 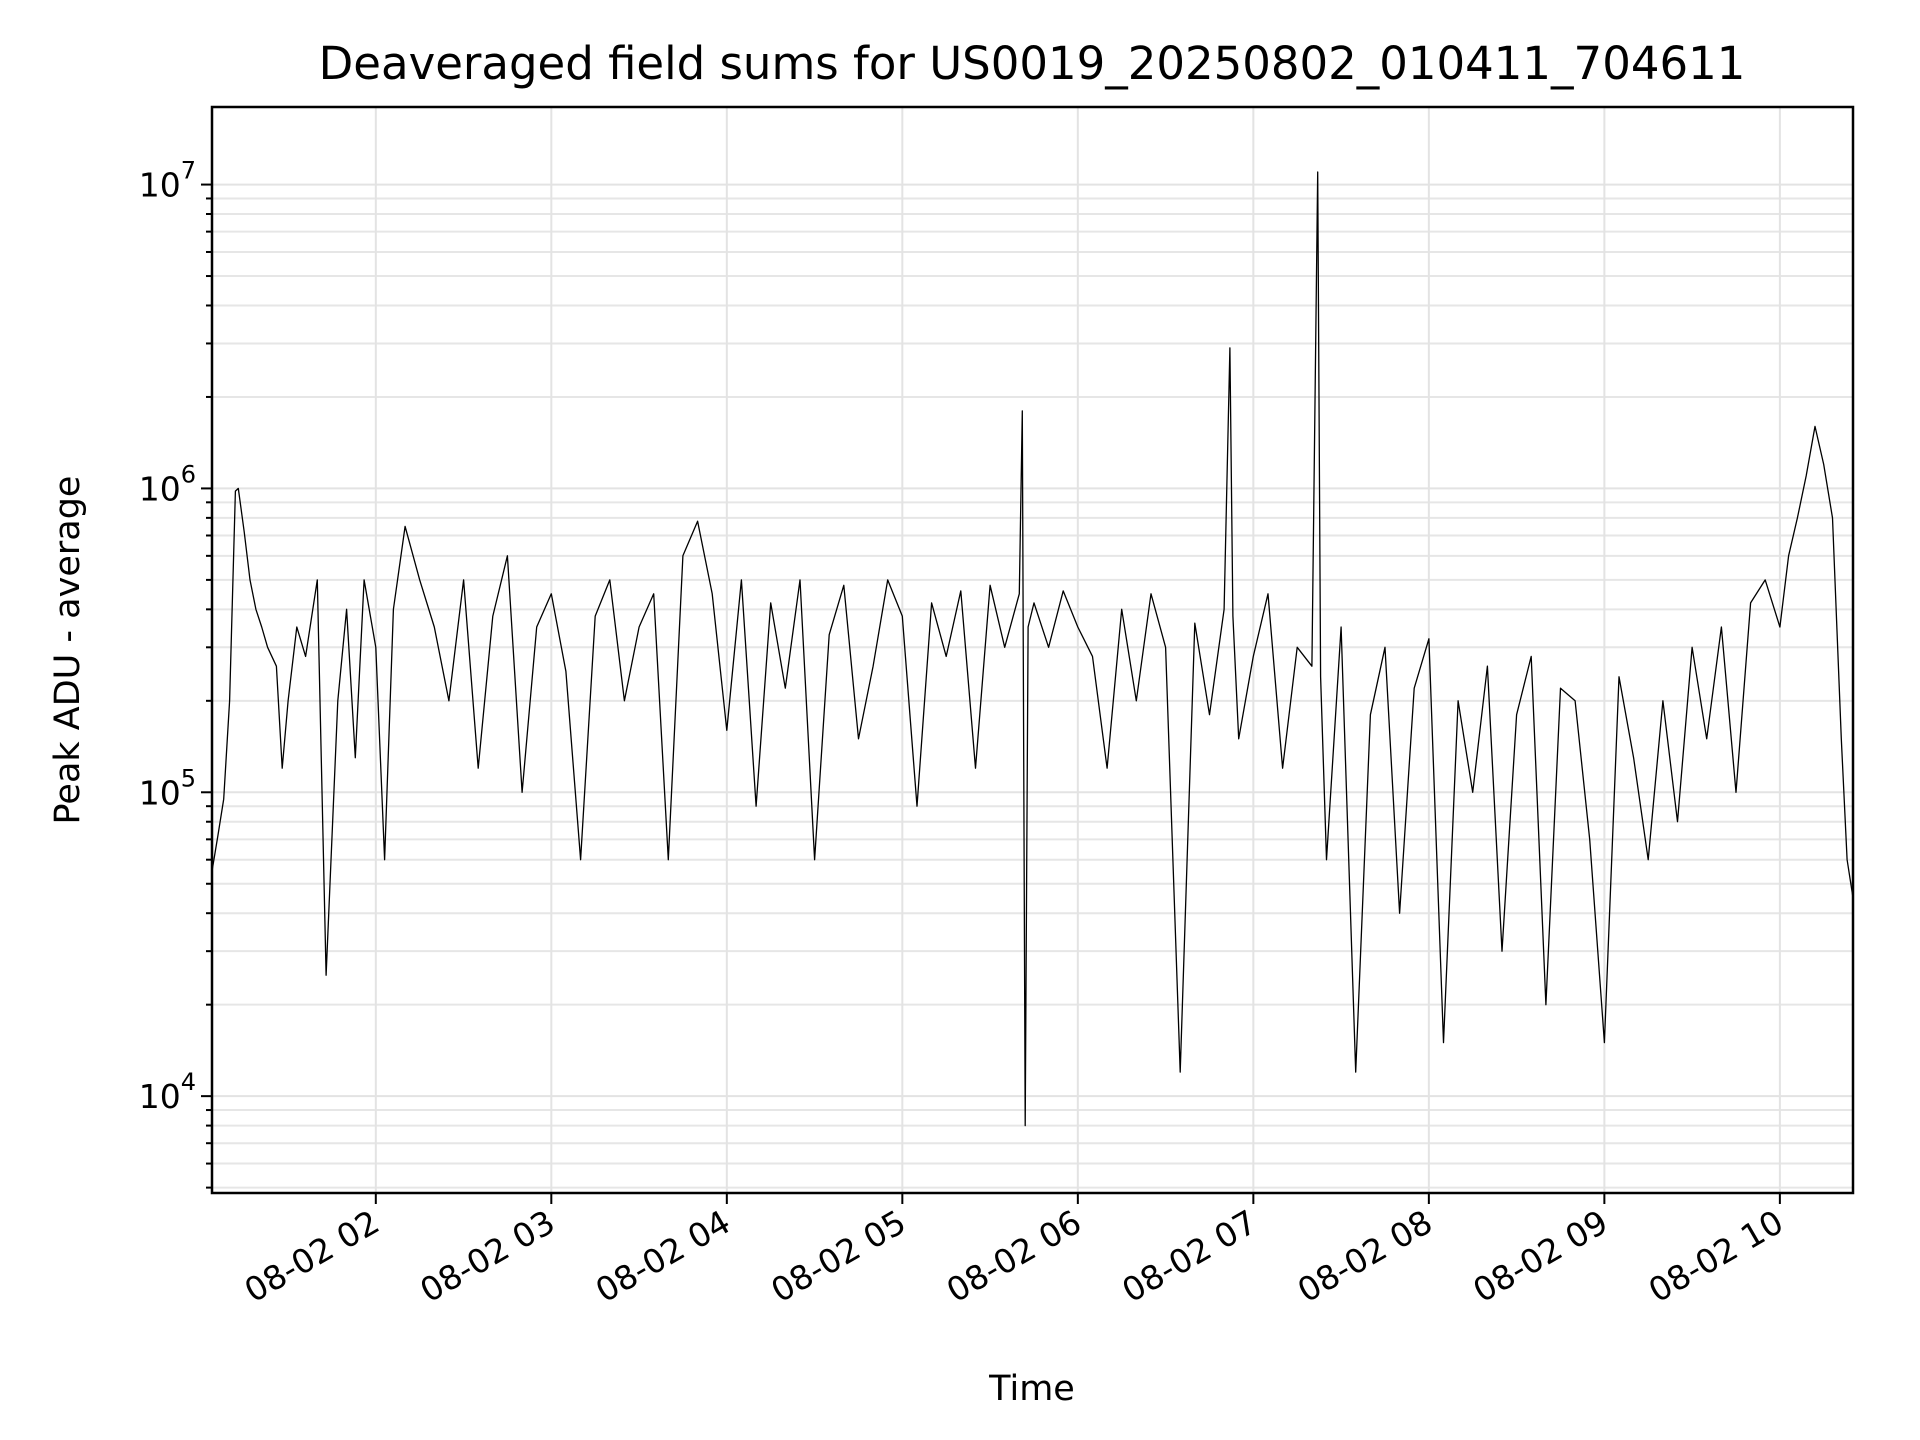 I want to click on y-tick-label: 10⁴, so click(x=167, y=1092).